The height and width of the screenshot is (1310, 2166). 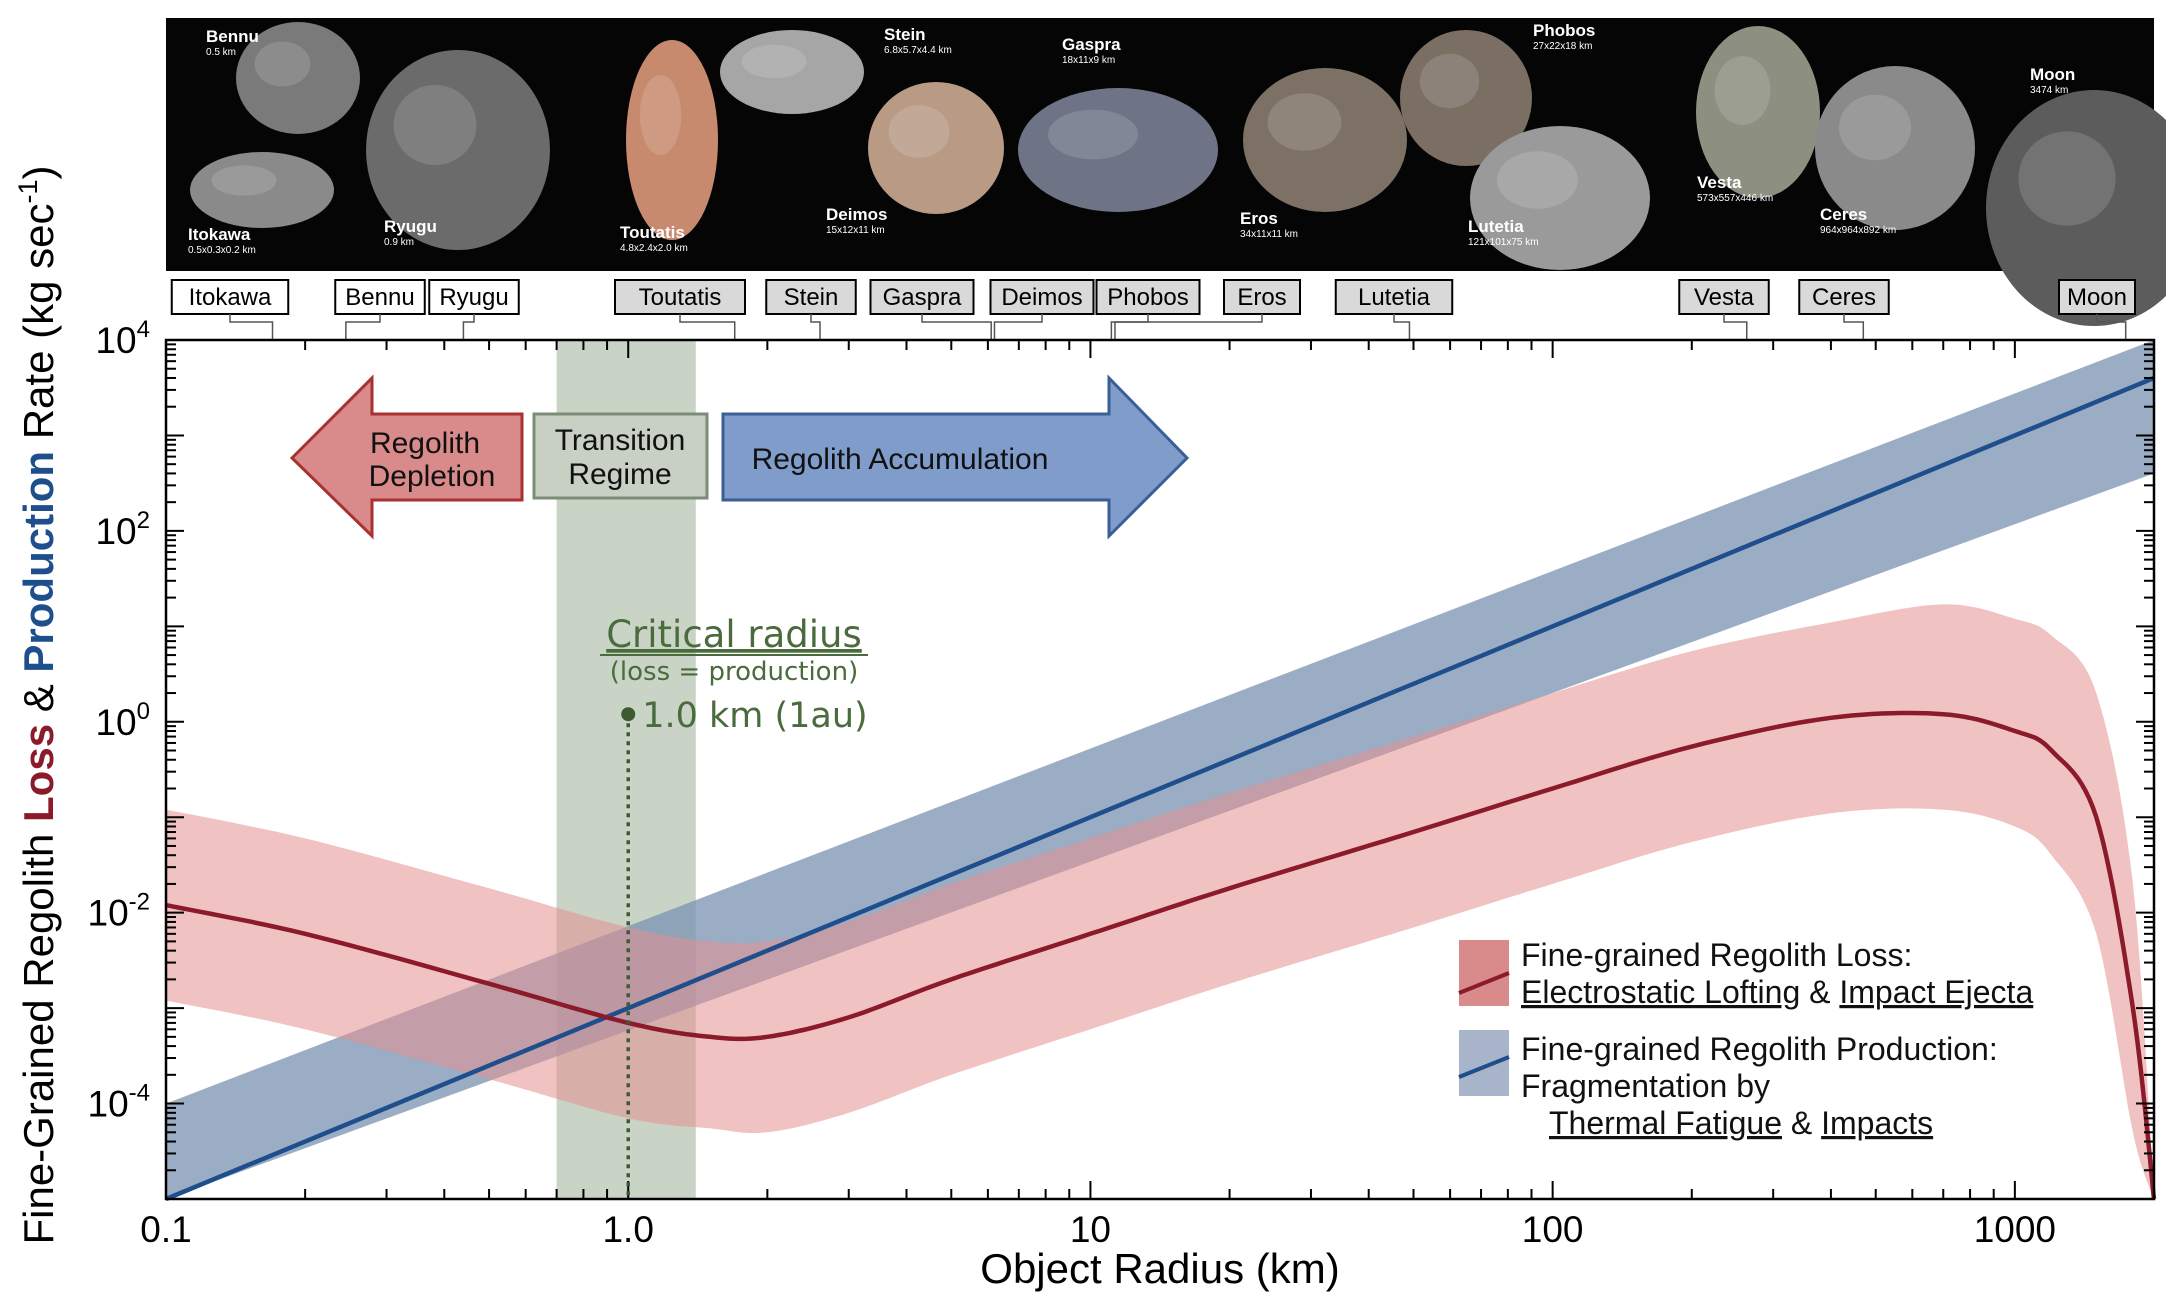 What do you see at coordinates (628, 714) in the screenshot?
I see `critical-radius-point` at bounding box center [628, 714].